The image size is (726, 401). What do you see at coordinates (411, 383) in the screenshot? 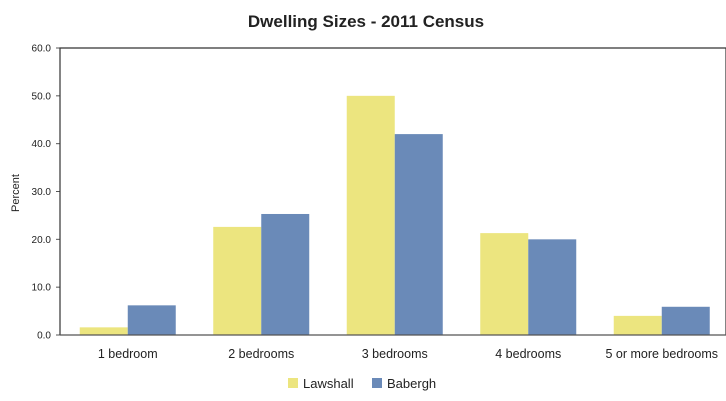
I see `legend-label-babergh: Babergh` at bounding box center [411, 383].